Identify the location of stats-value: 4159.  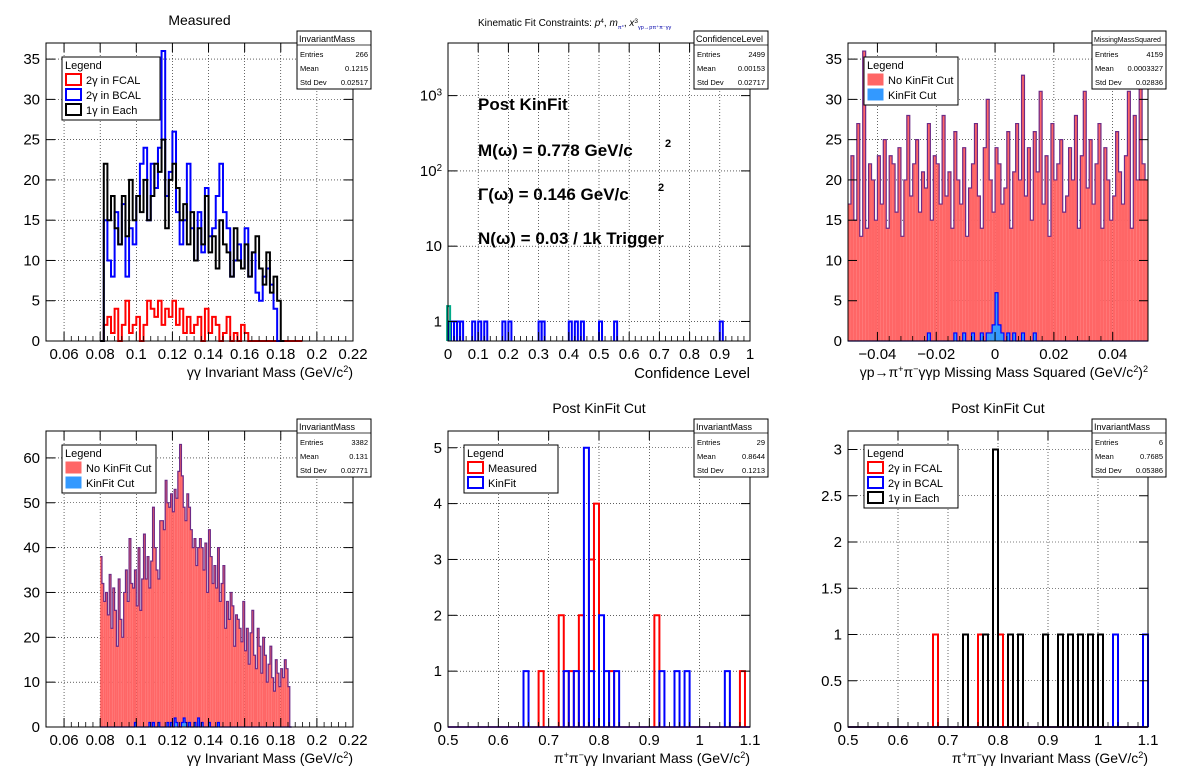
(1154, 54).